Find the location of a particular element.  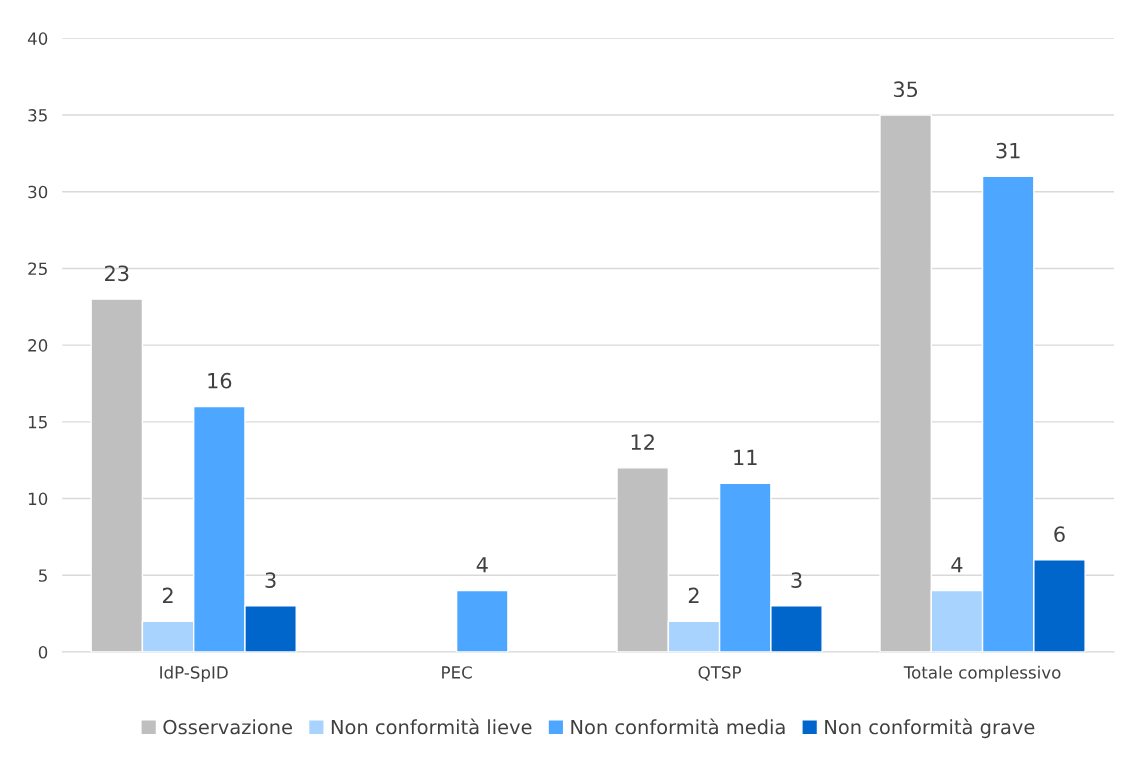

data-label: 35 is located at coordinates (905, 89).